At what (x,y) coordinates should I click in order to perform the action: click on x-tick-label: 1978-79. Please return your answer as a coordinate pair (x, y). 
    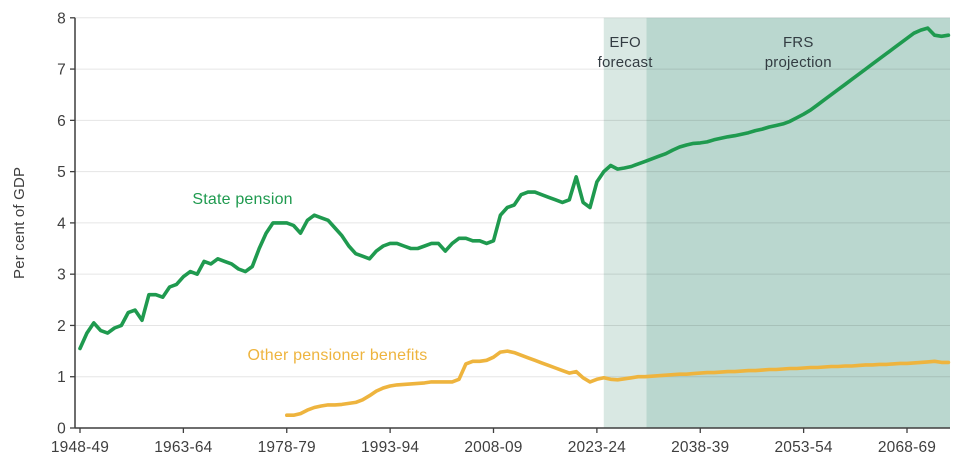
    Looking at the image, I should click on (287, 447).